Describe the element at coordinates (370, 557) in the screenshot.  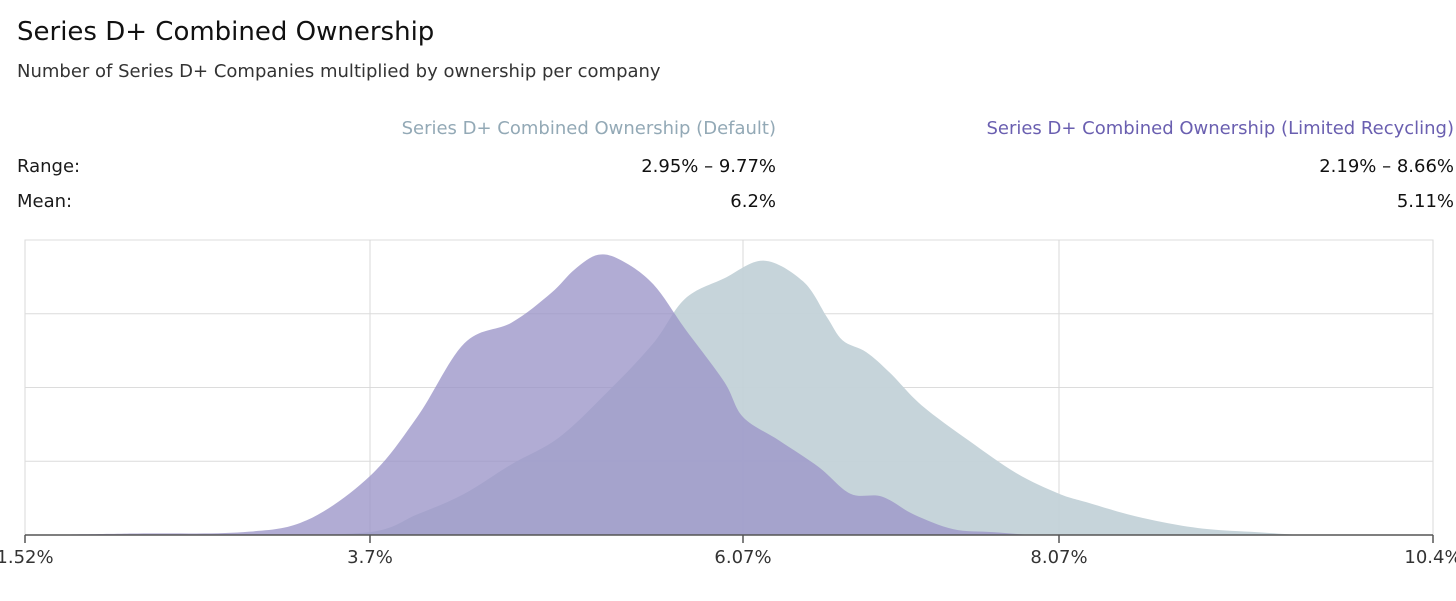
I see `x-tick-label: 3.7%` at that location.